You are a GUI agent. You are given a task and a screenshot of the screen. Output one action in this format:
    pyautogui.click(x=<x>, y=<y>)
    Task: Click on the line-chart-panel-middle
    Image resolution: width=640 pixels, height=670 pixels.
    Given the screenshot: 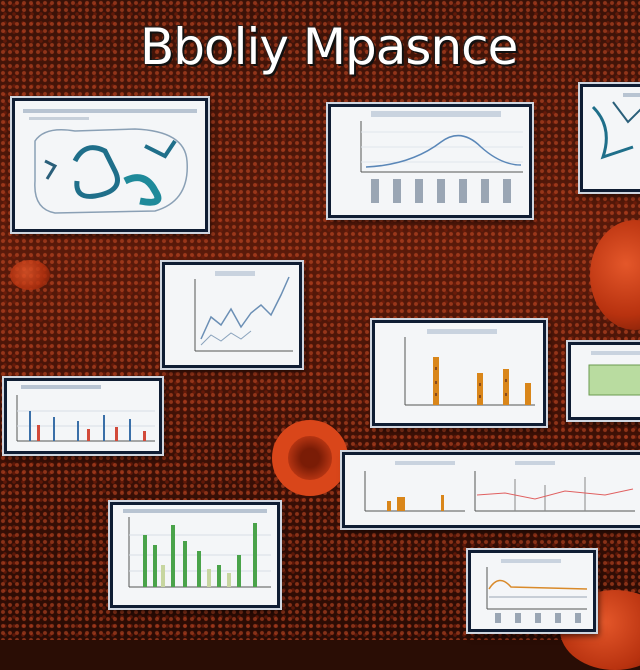 What is the action you would take?
    pyautogui.click(x=232, y=315)
    